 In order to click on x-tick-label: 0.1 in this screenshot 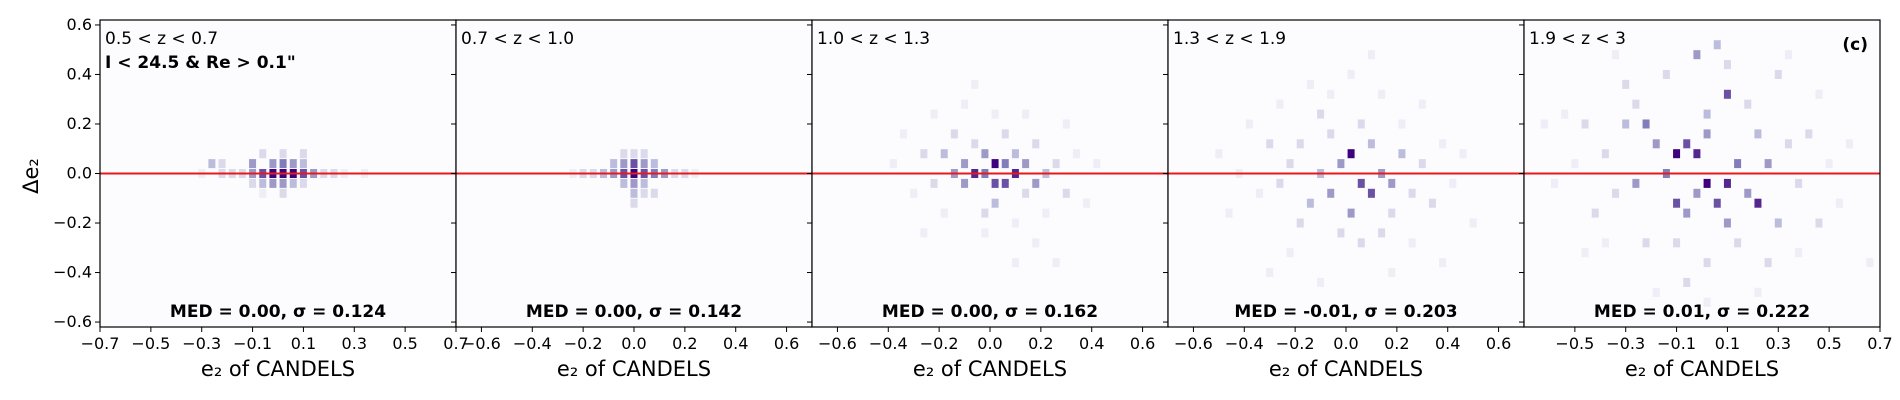, I will do `click(1727, 343)`.